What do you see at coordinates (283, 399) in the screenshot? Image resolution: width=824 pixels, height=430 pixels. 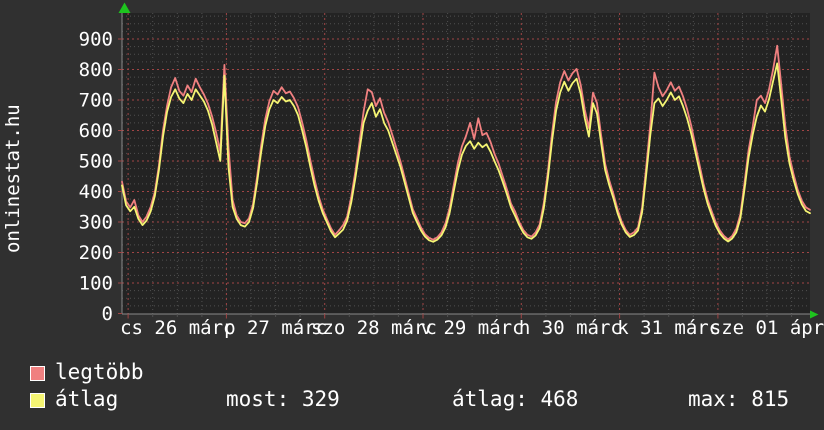 I see `stat-most-value: most: 329` at bounding box center [283, 399].